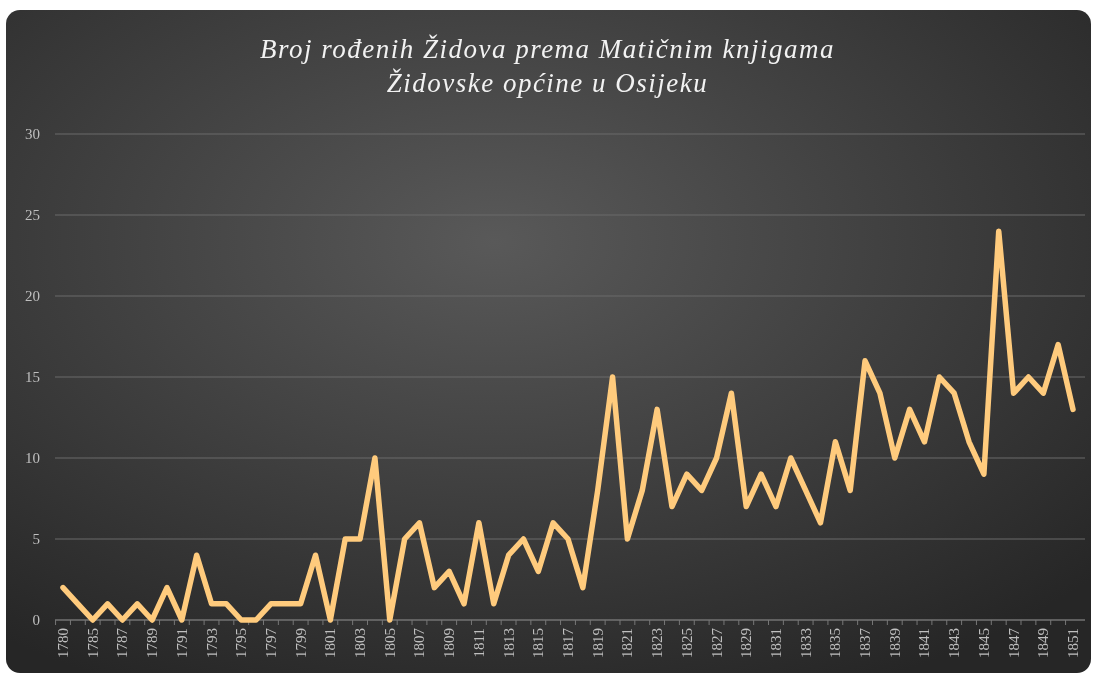 This screenshot has height=677, width=1095. Describe the element at coordinates (1043, 643) in the screenshot. I see `x-tick-label: 1849` at that location.